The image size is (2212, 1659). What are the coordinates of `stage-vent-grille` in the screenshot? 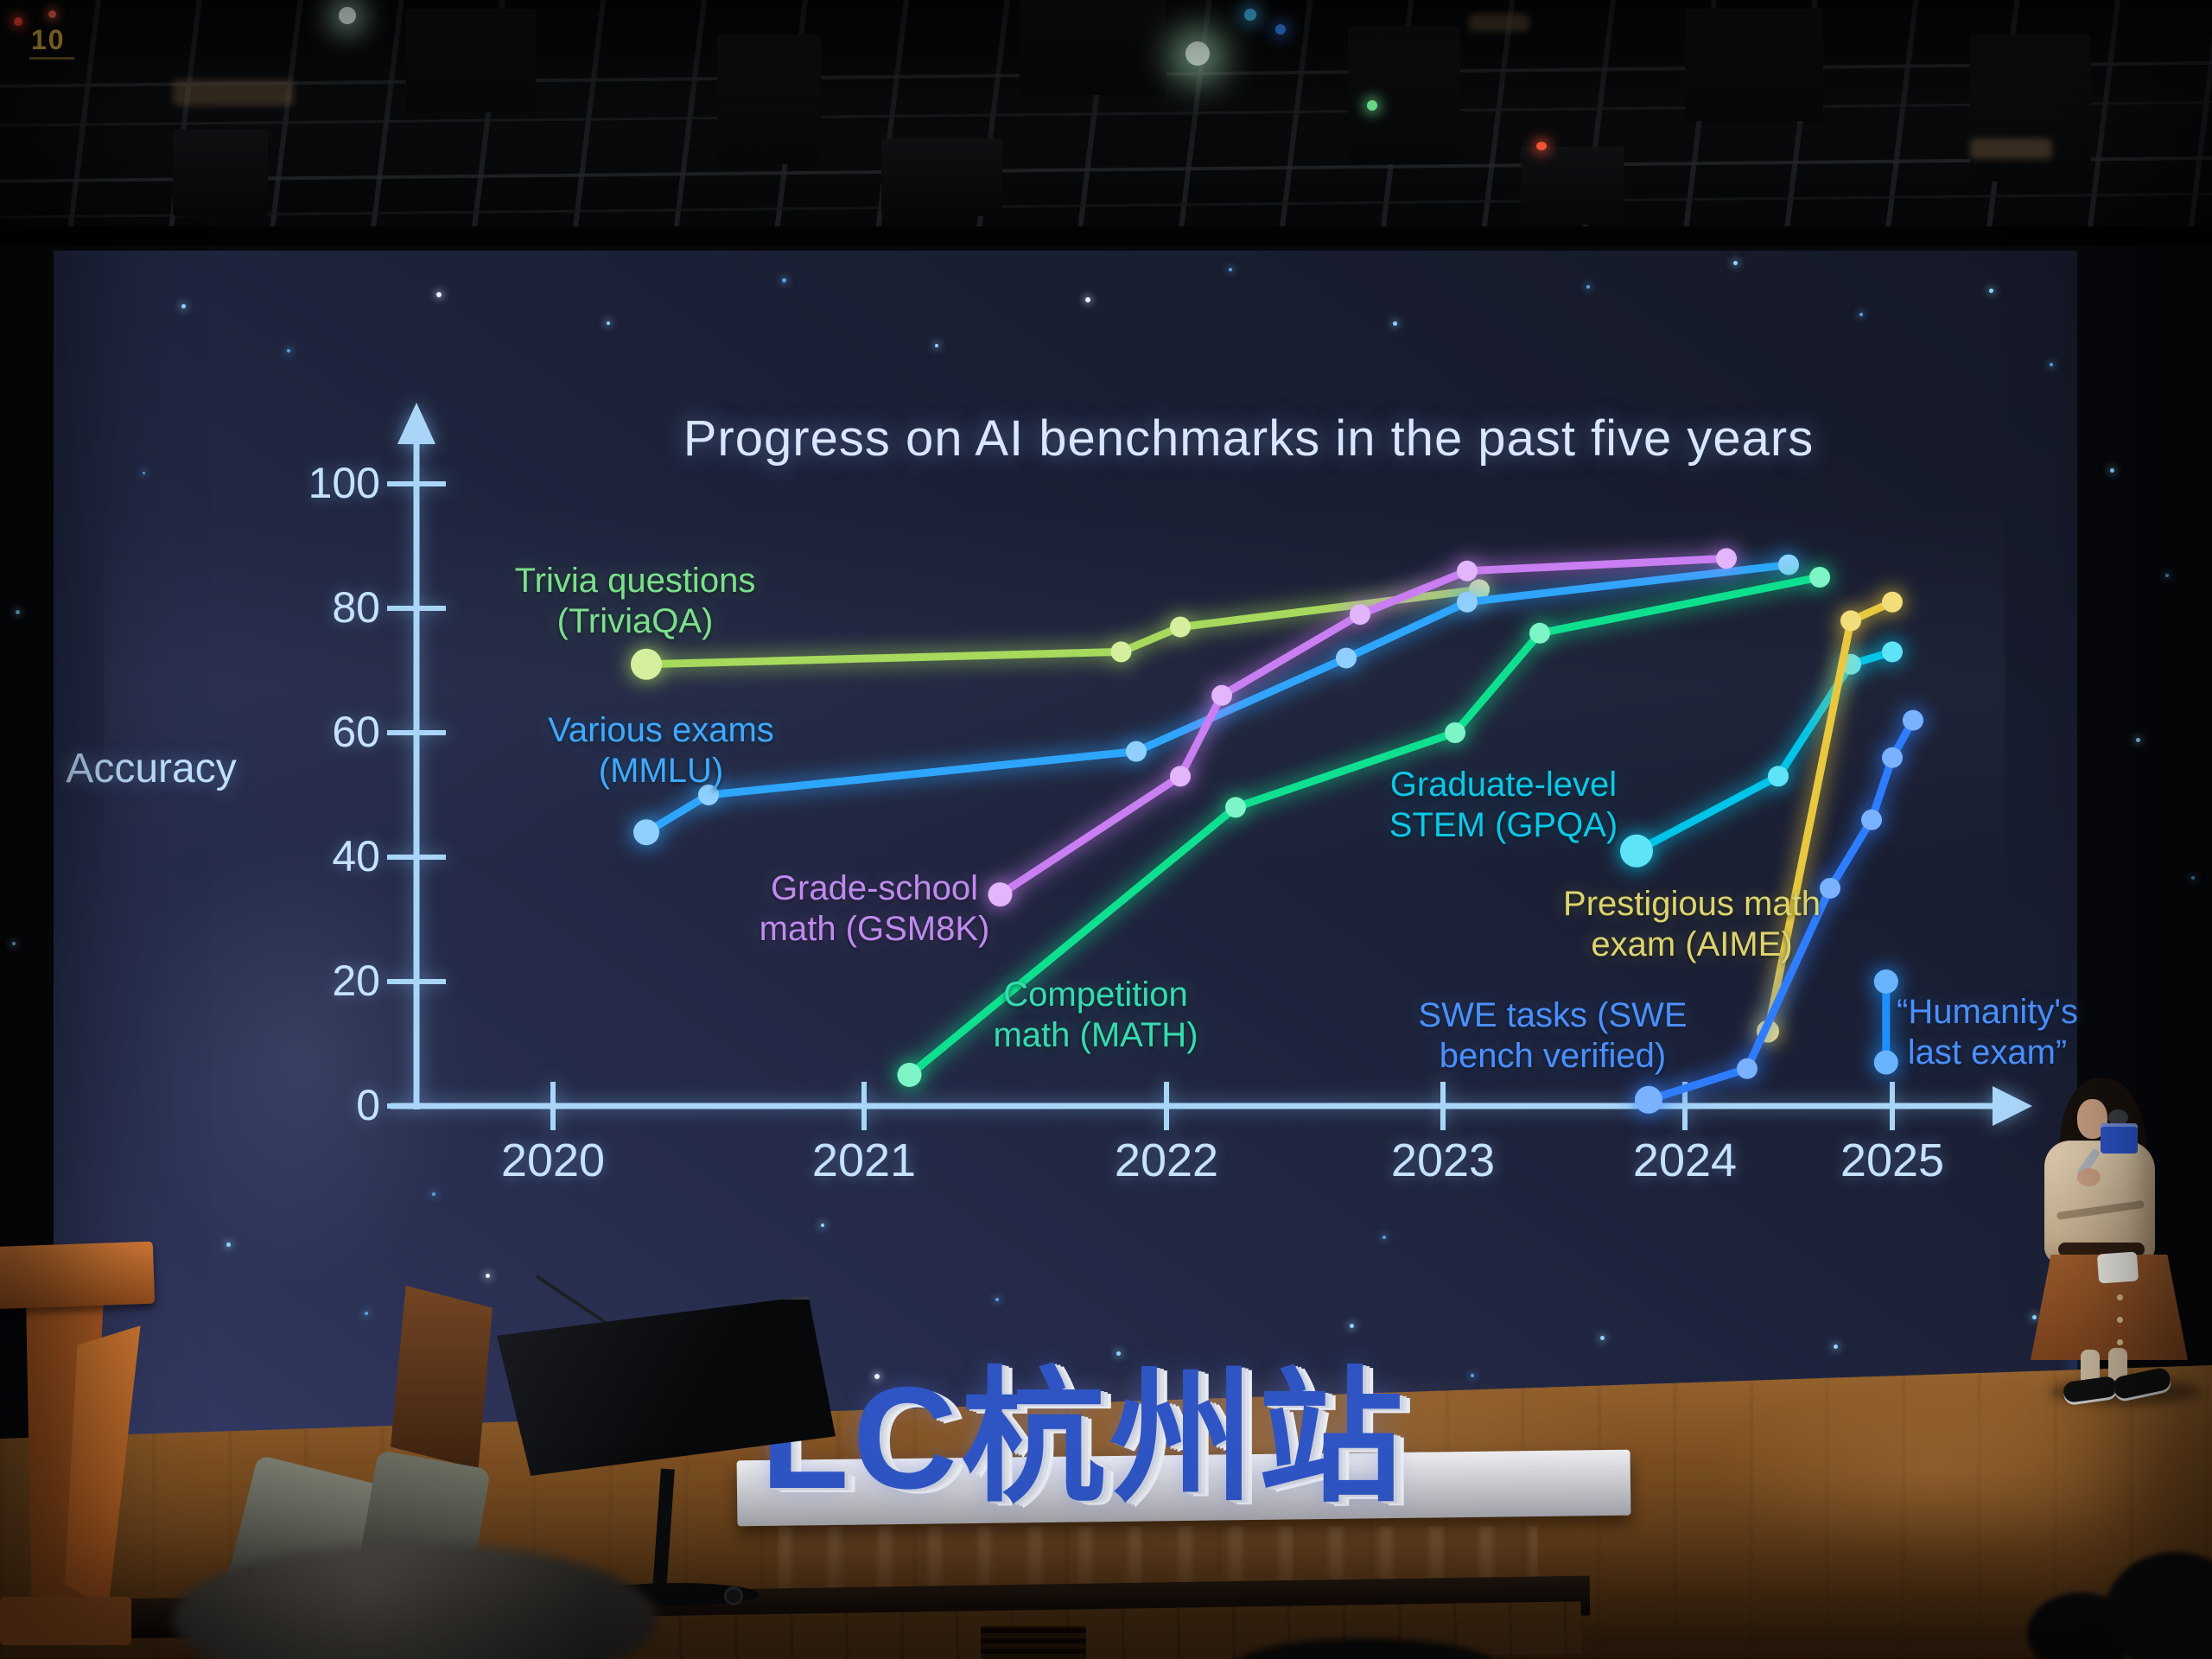 It's located at (1033, 1642).